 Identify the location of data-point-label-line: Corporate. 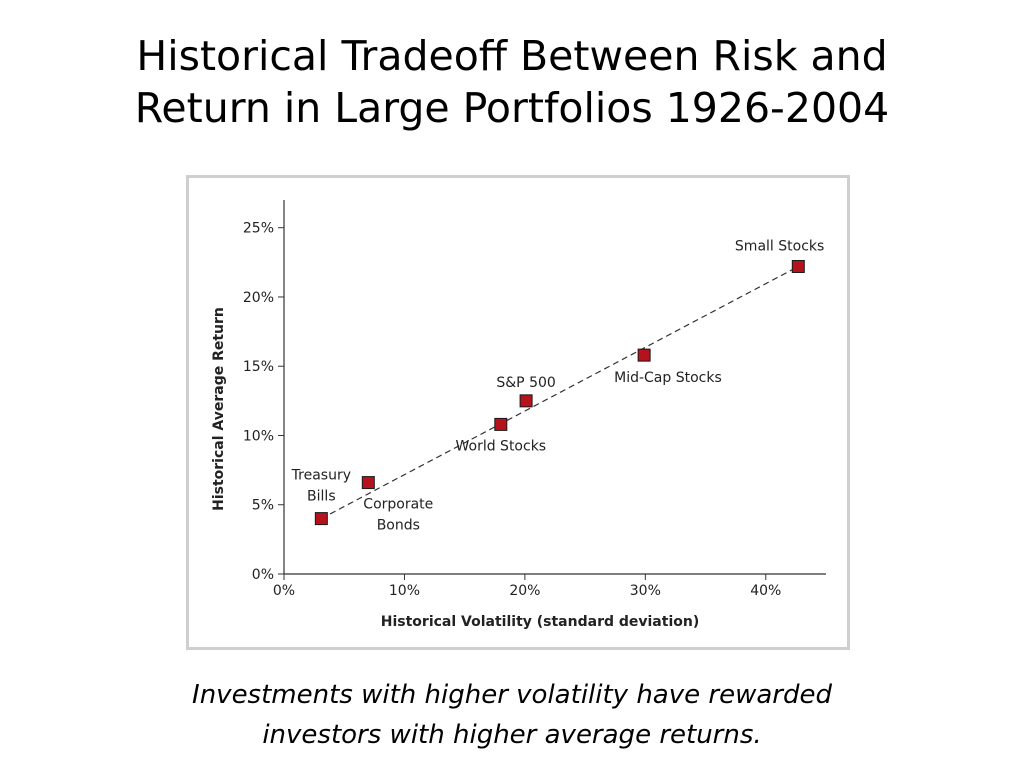
(398, 505).